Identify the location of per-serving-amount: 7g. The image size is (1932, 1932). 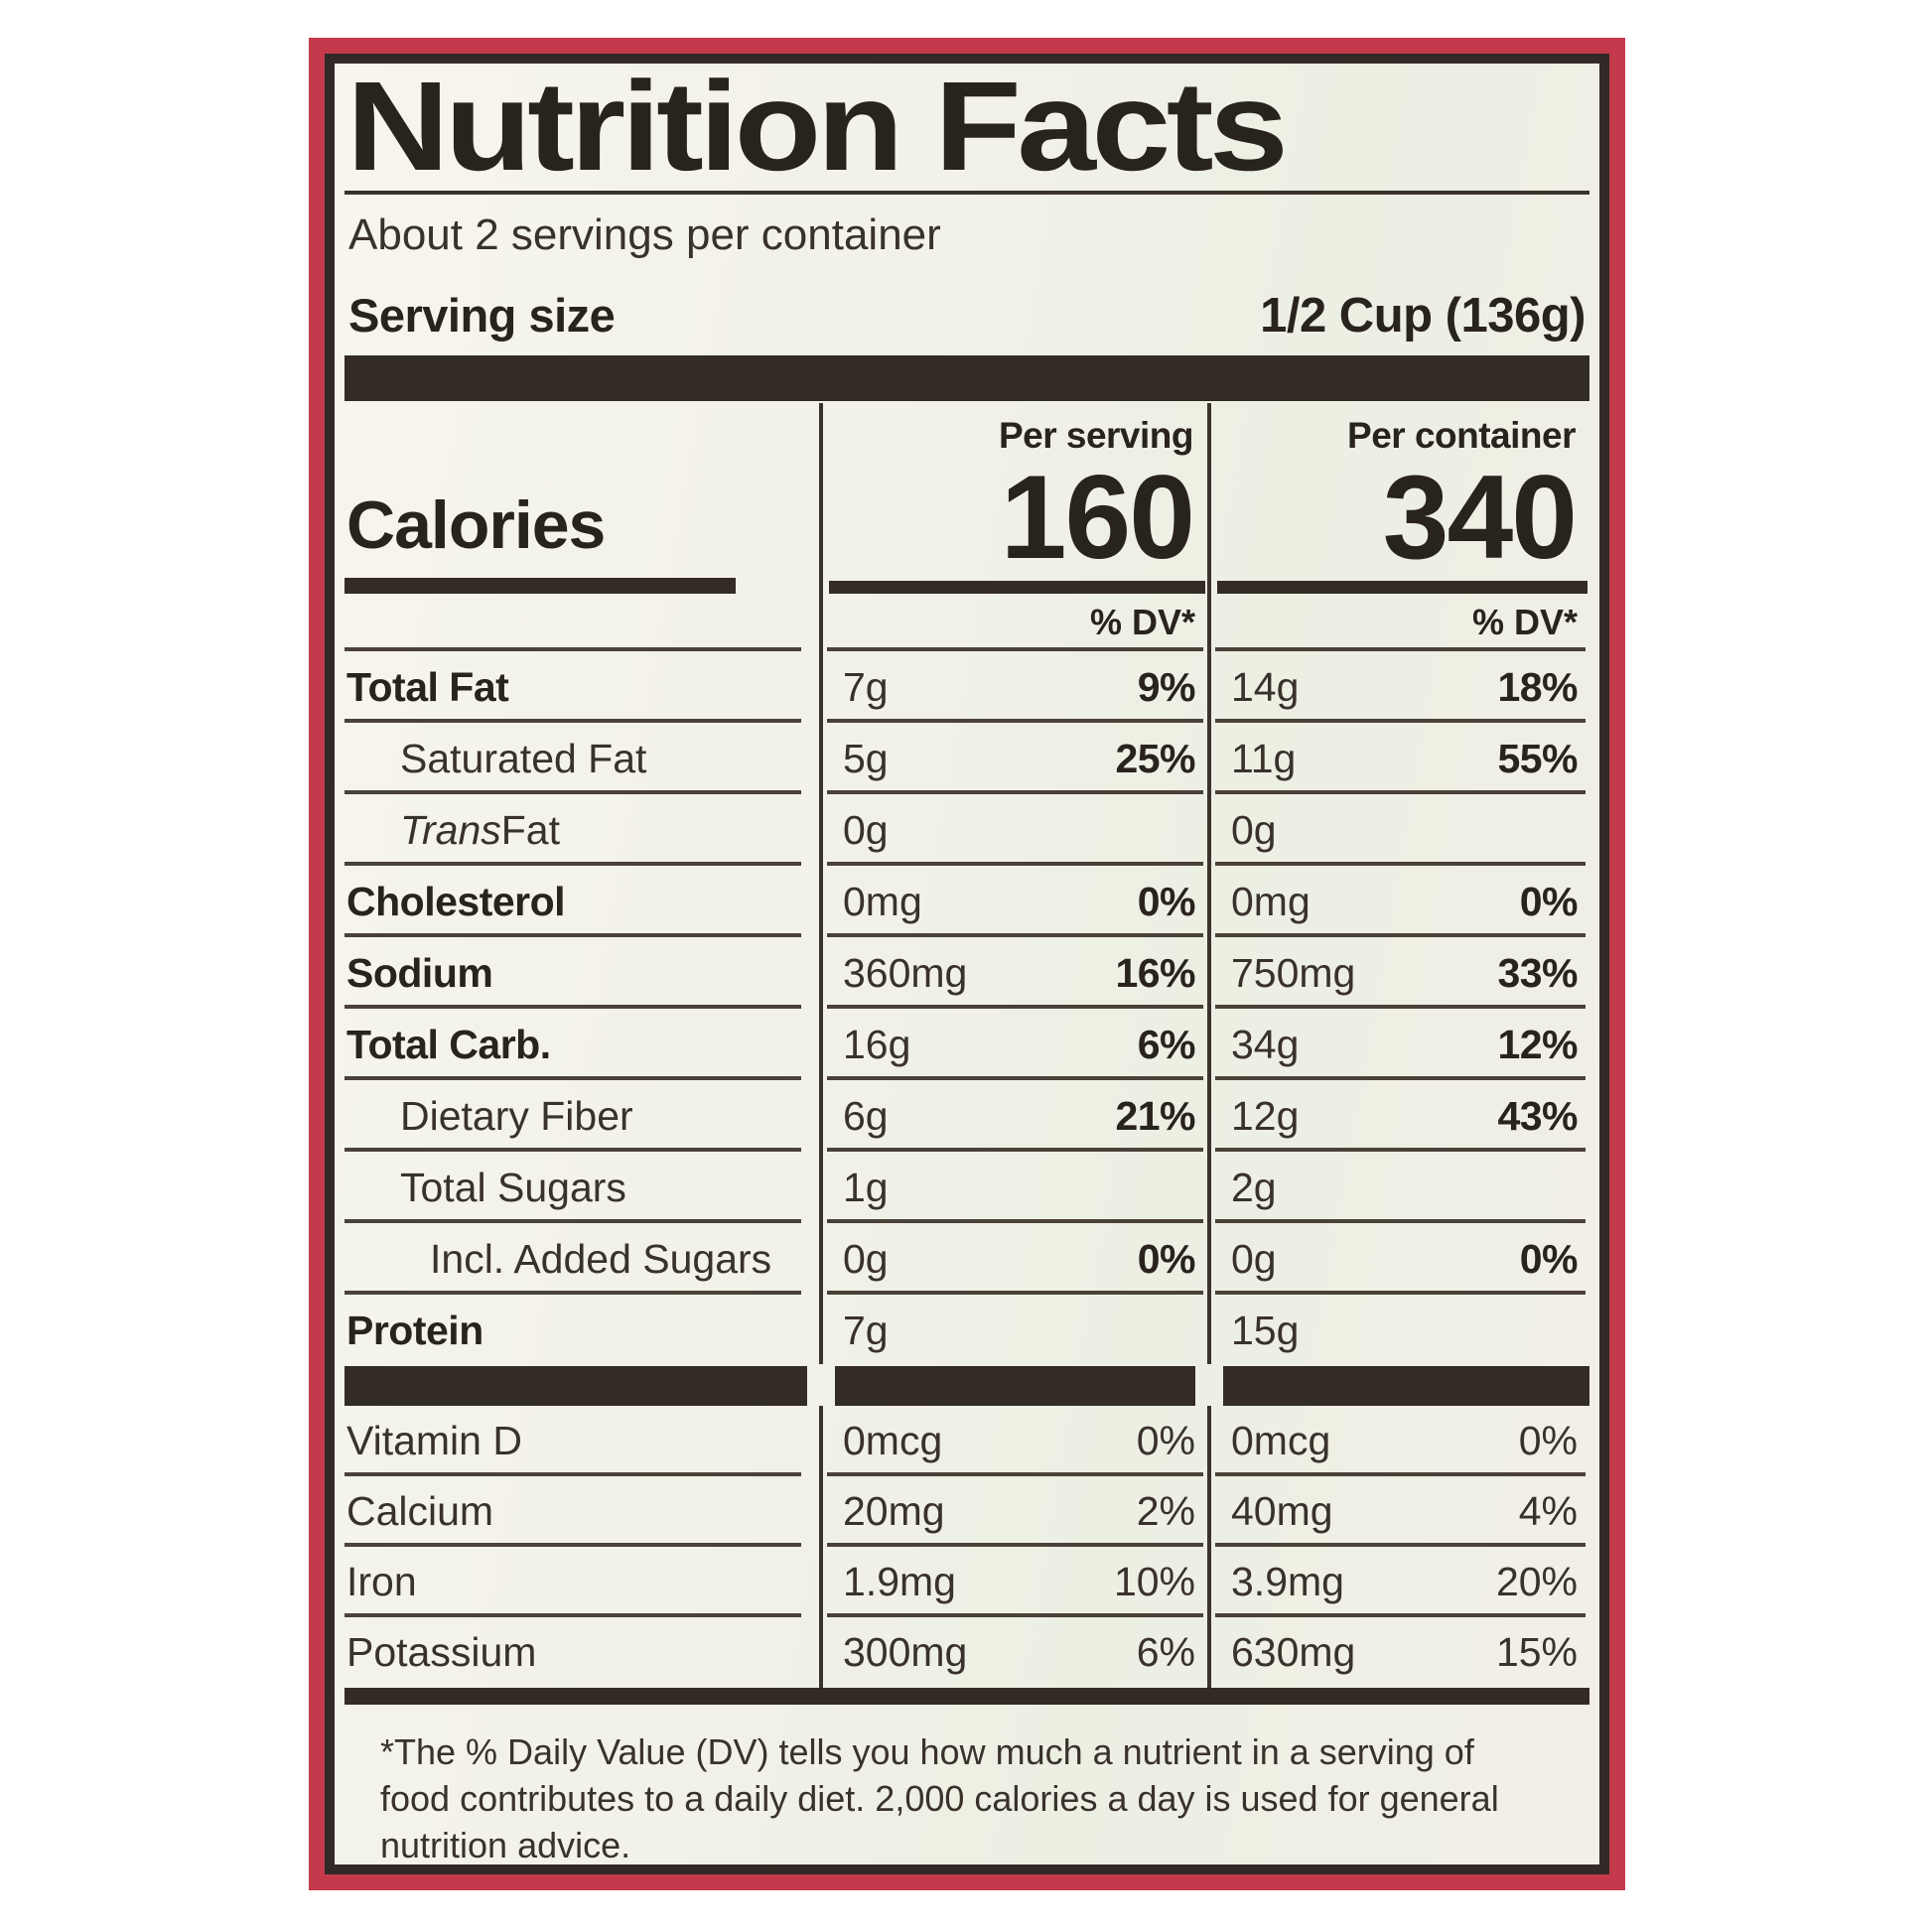
(866, 687).